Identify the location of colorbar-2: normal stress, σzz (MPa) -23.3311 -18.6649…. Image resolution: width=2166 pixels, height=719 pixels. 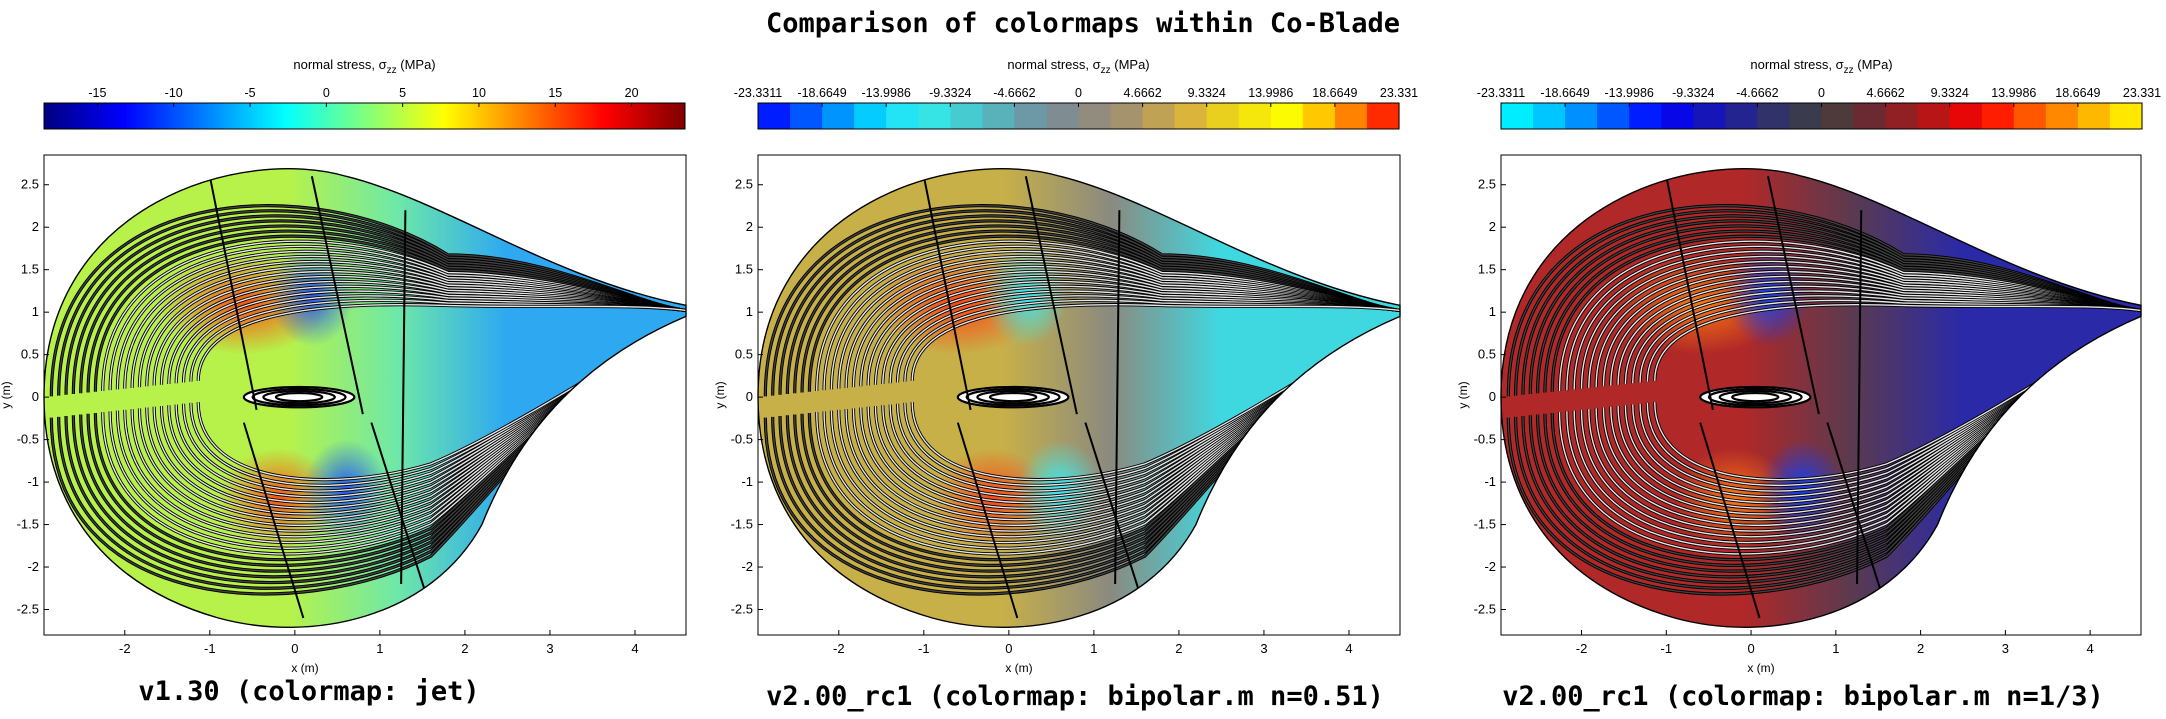
(1076, 93).